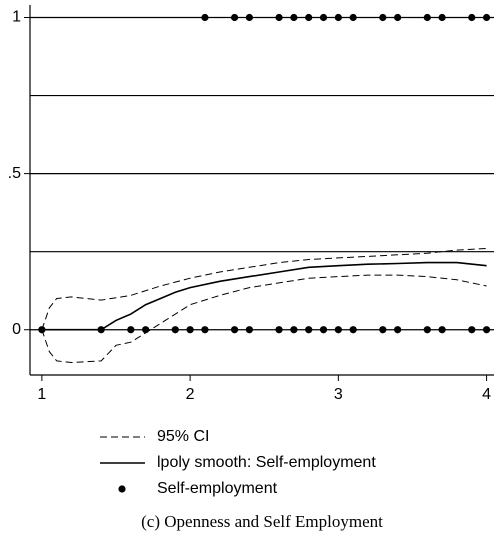 This screenshot has width=494, height=539. Describe the element at coordinates (486, 394) in the screenshot. I see `x-tick-label: 4` at that location.